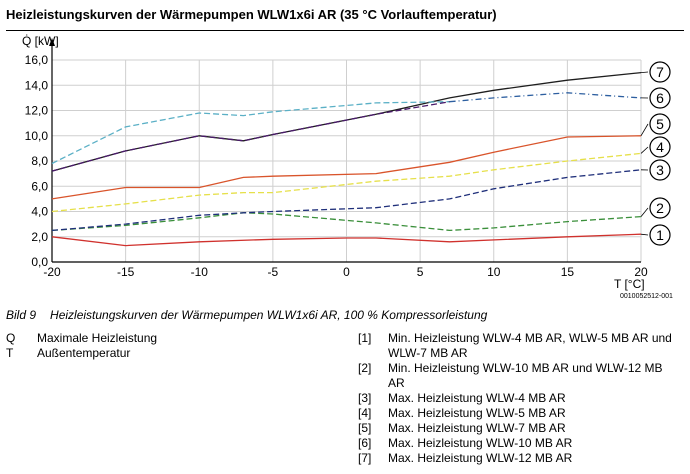 The image size is (690, 474). What do you see at coordinates (480, 458) in the screenshot?
I see `legend-text: Max. Heizleistung WLW-12 MB AR` at bounding box center [480, 458].